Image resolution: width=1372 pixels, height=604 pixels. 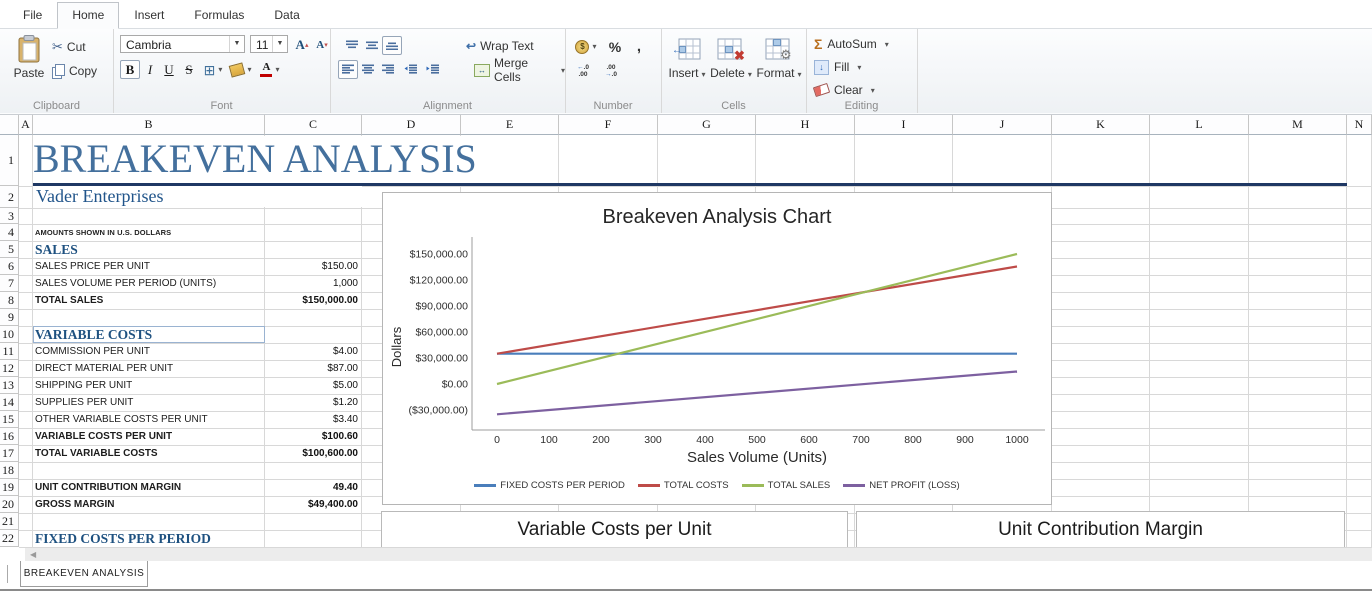 I want to click on cell-label-row-20: GROSS MARGIN, so click(x=75, y=504).